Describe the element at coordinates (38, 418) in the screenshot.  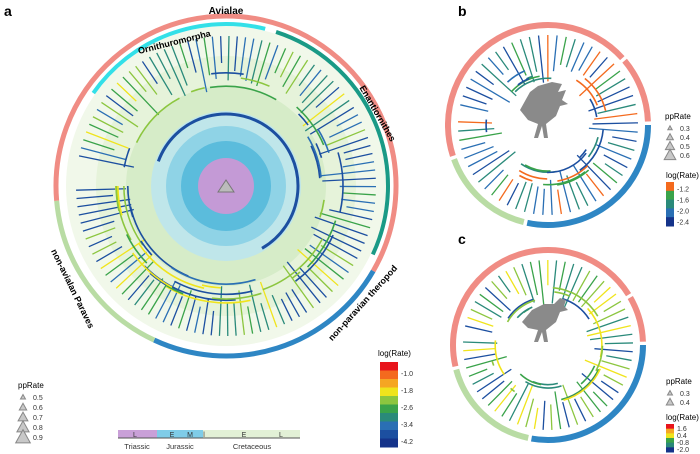
I see `pprate-value: 0.7` at that location.